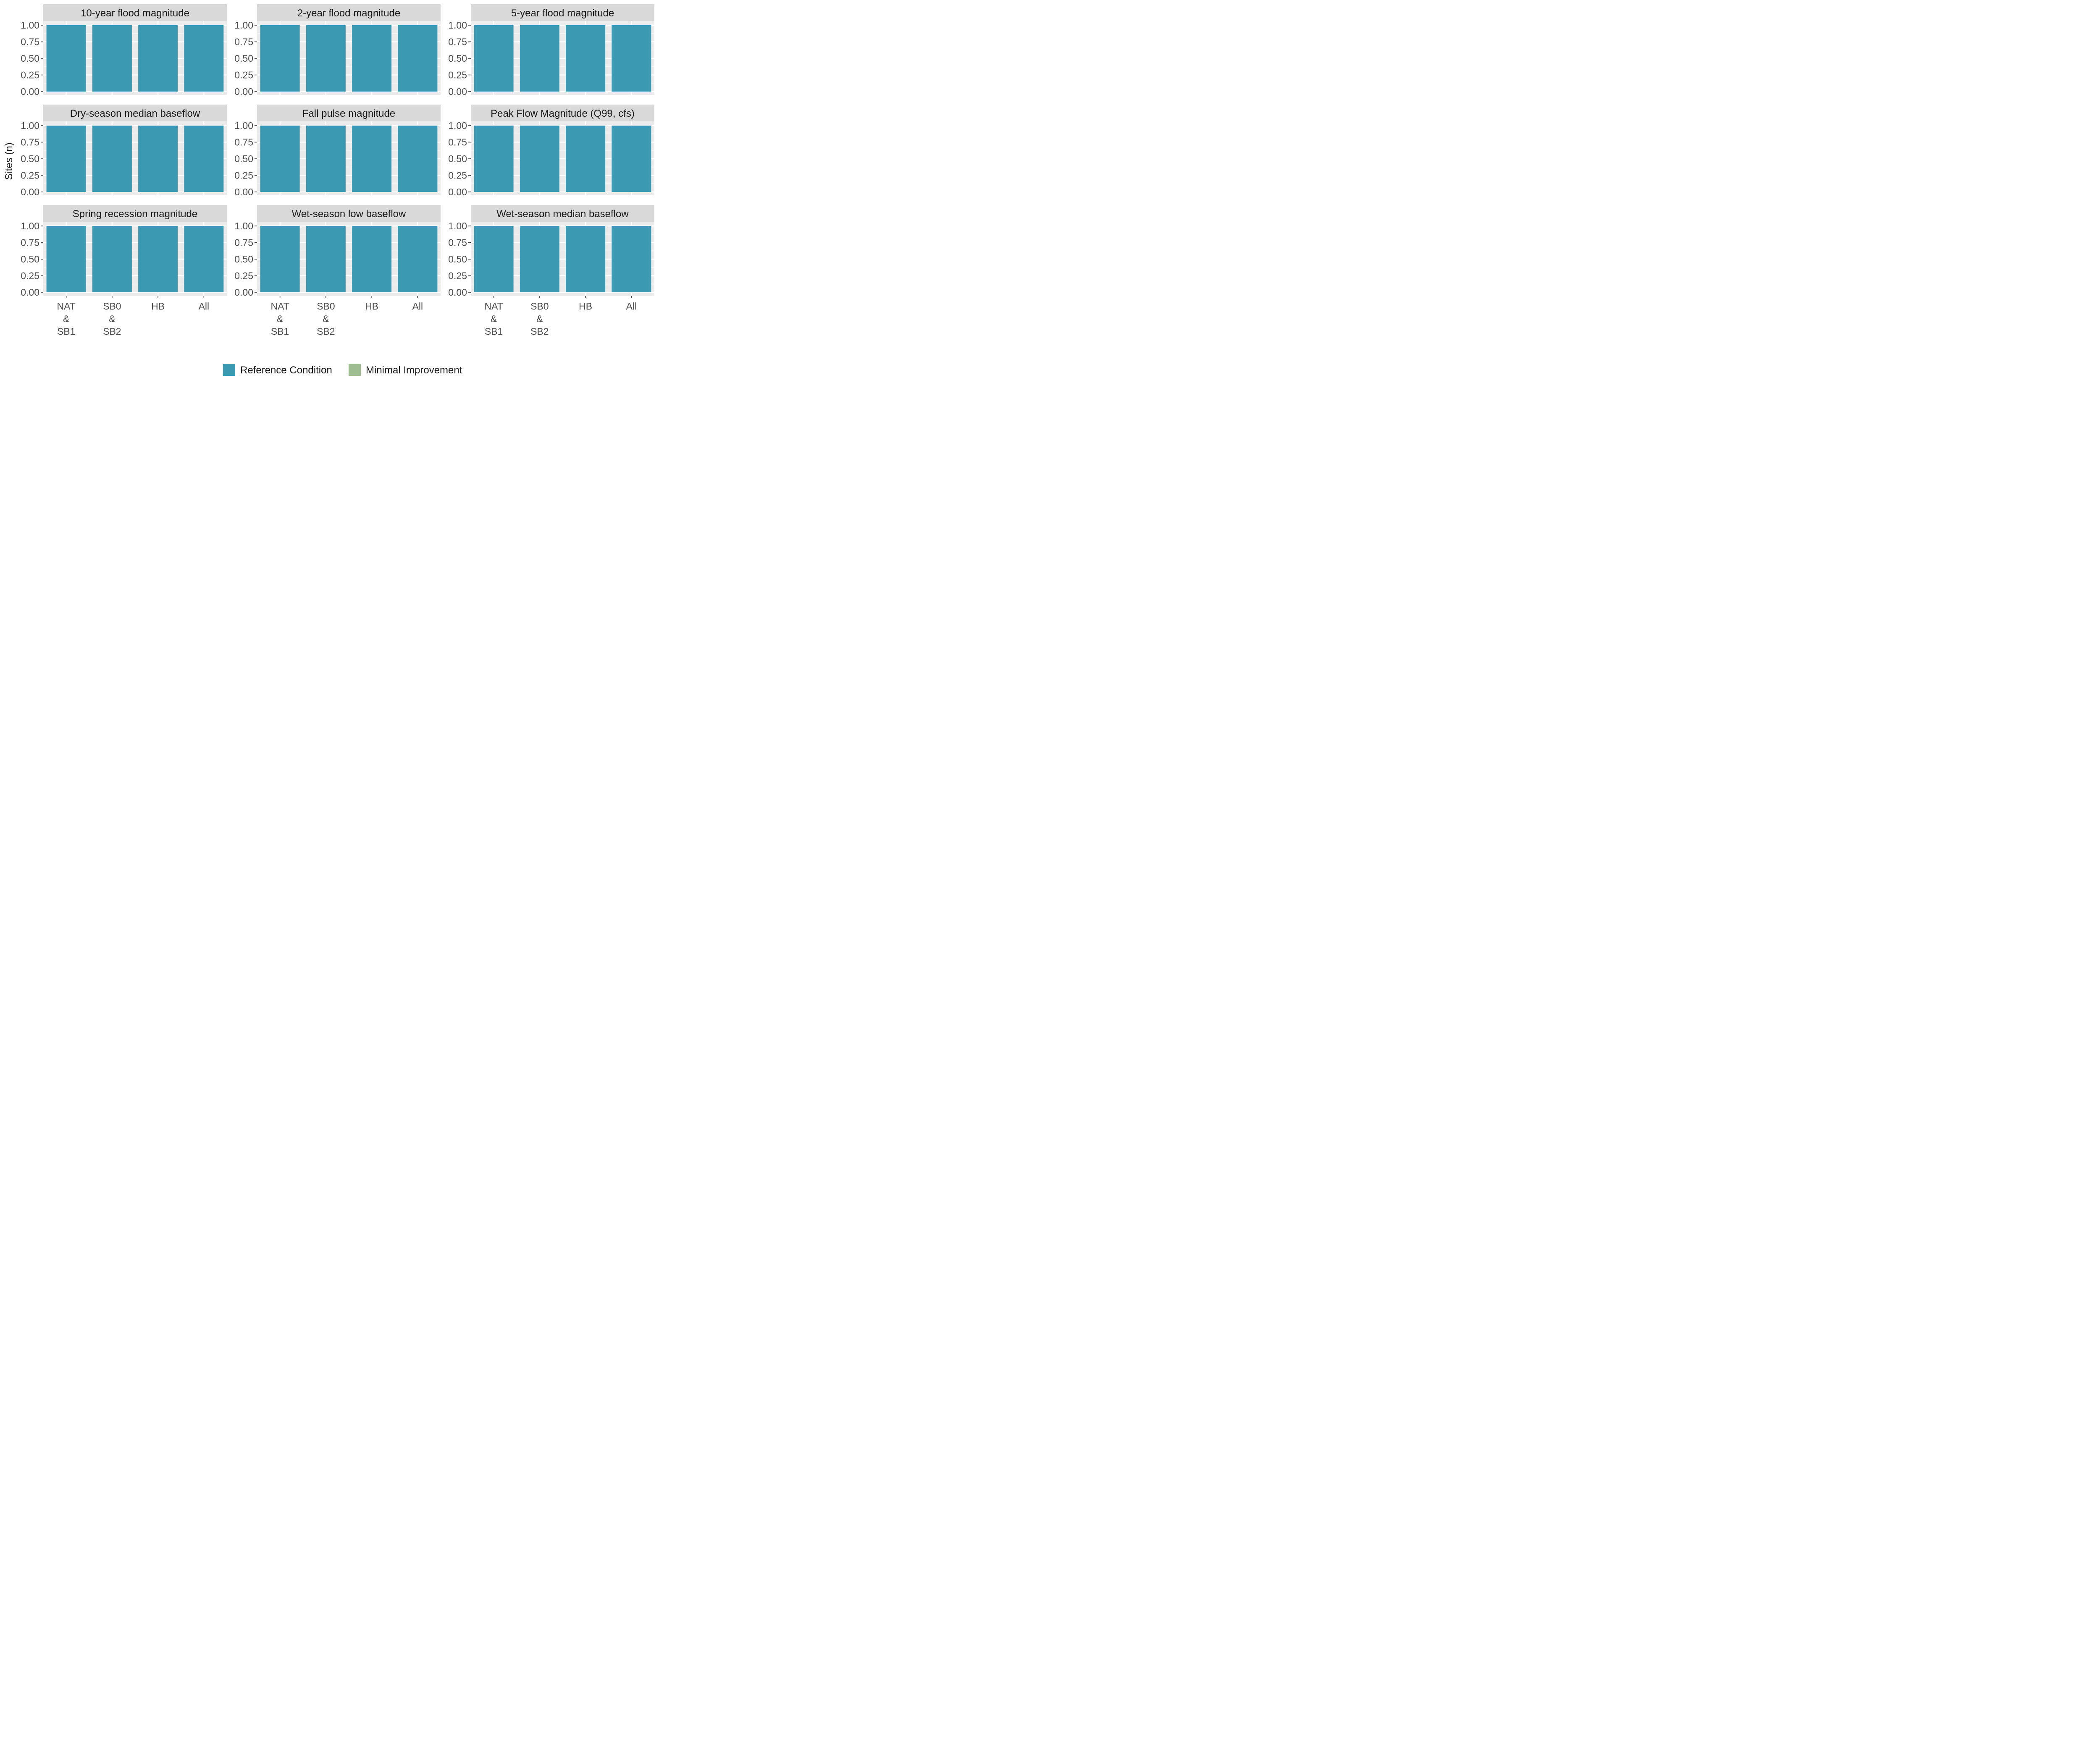 Image resolution: width=2100 pixels, height=1764 pixels. I want to click on facet-title-4: Fall pulse magnitude, so click(348, 113).